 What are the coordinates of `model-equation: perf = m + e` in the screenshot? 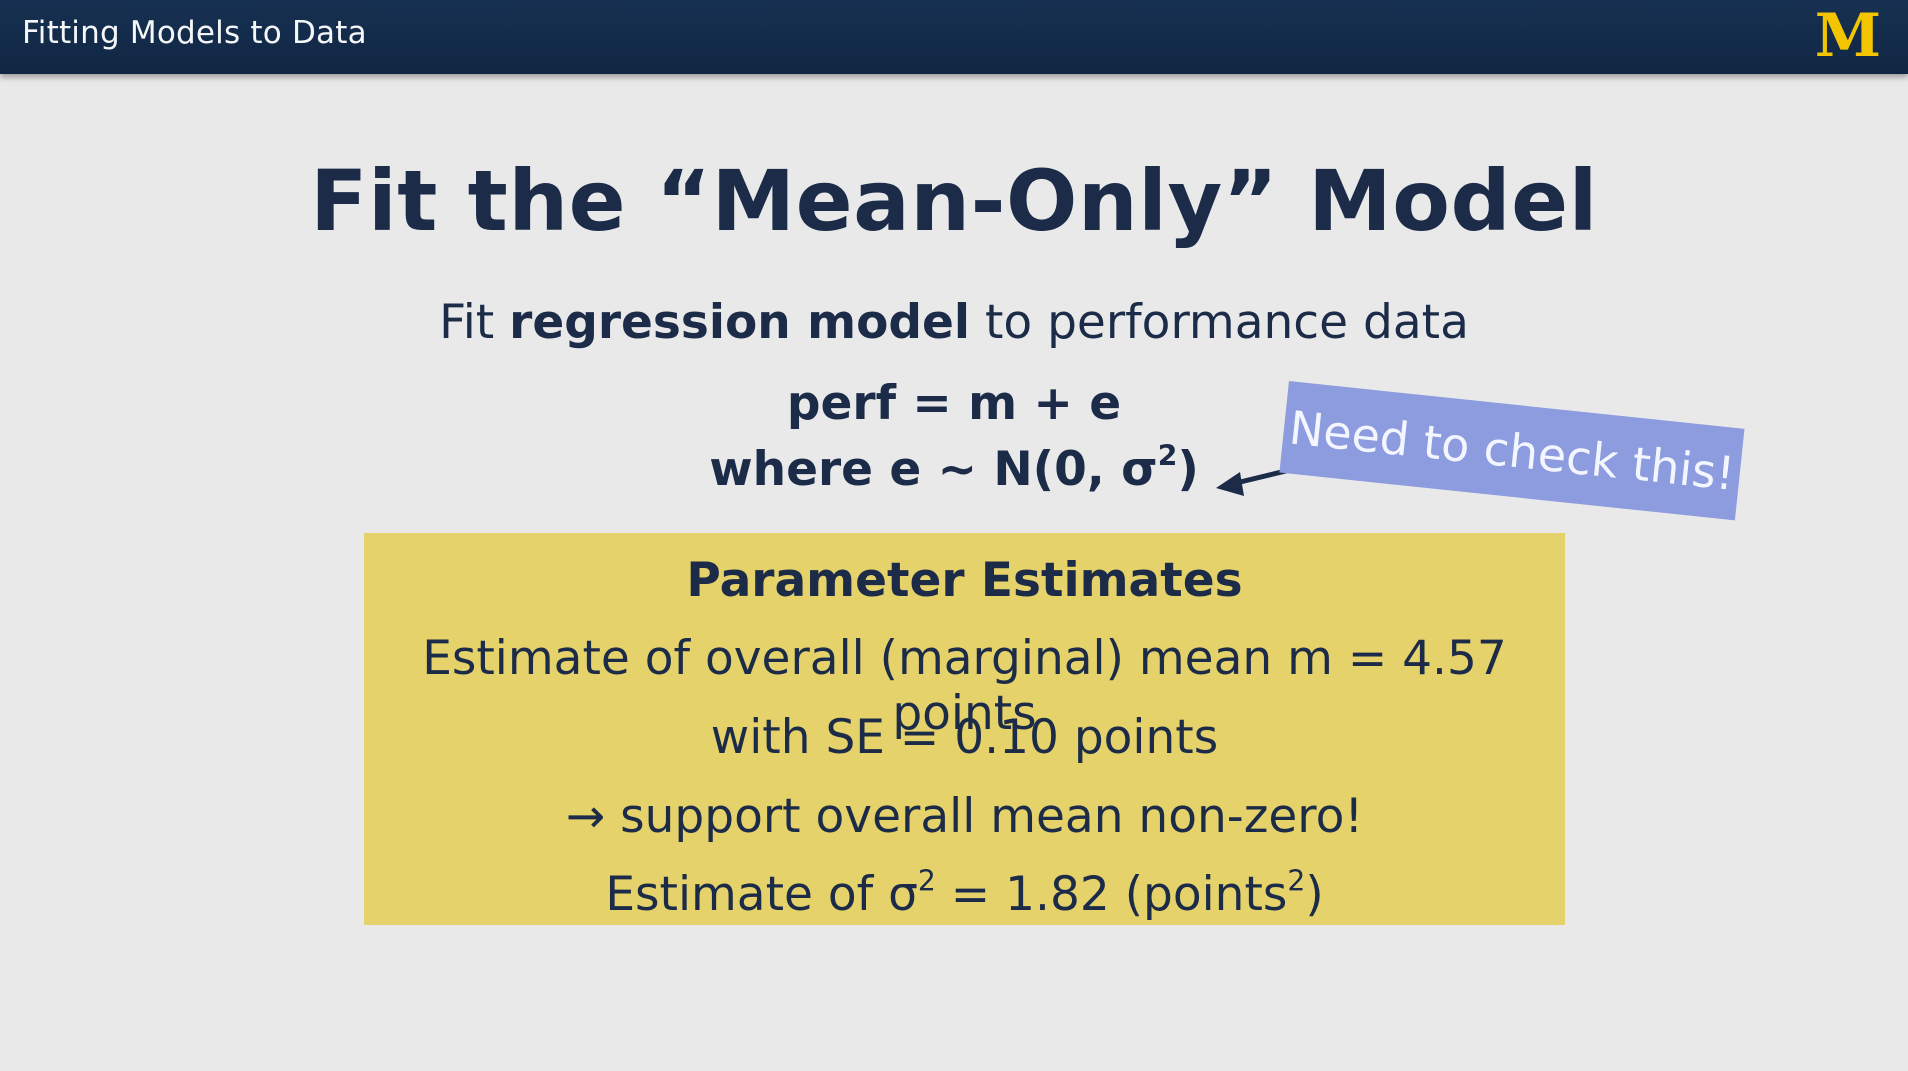 It's located at (954, 403).